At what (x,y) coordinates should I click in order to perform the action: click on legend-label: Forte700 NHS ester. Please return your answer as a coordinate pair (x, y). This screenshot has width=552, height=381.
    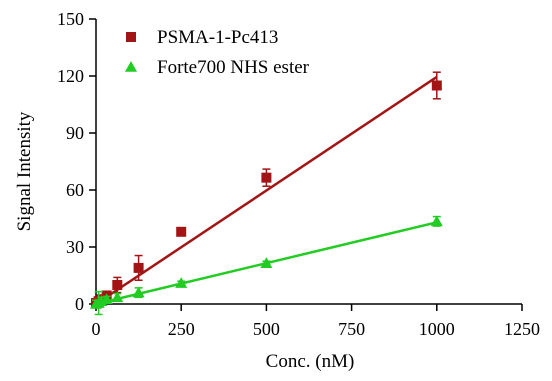
    Looking at the image, I should click on (233, 67).